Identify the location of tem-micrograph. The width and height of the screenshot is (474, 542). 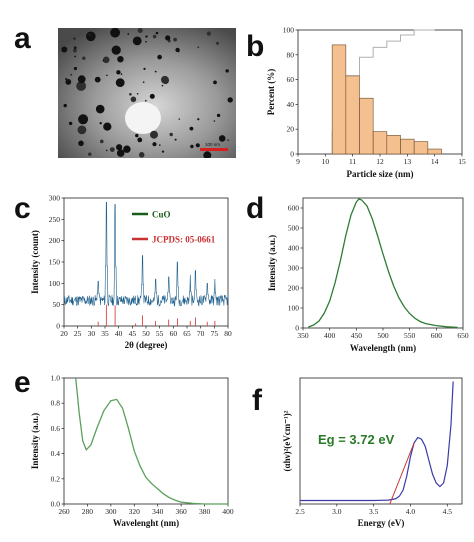
(147, 93).